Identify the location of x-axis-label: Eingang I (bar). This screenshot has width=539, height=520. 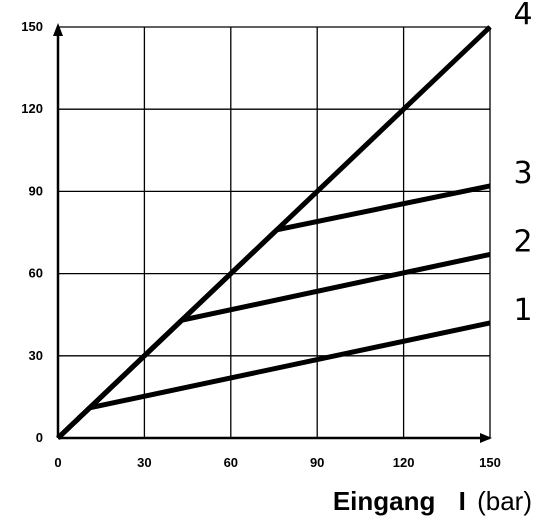
(432, 501).